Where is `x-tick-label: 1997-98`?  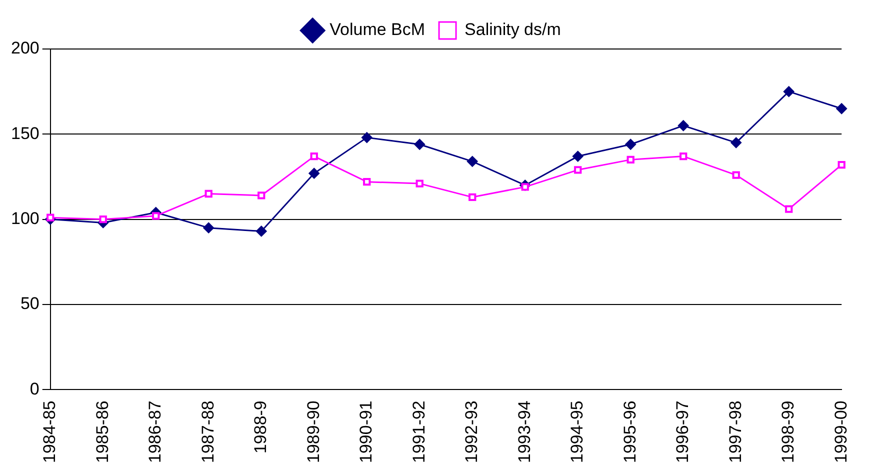 x-tick-label: 1997-98 is located at coordinates (735, 431).